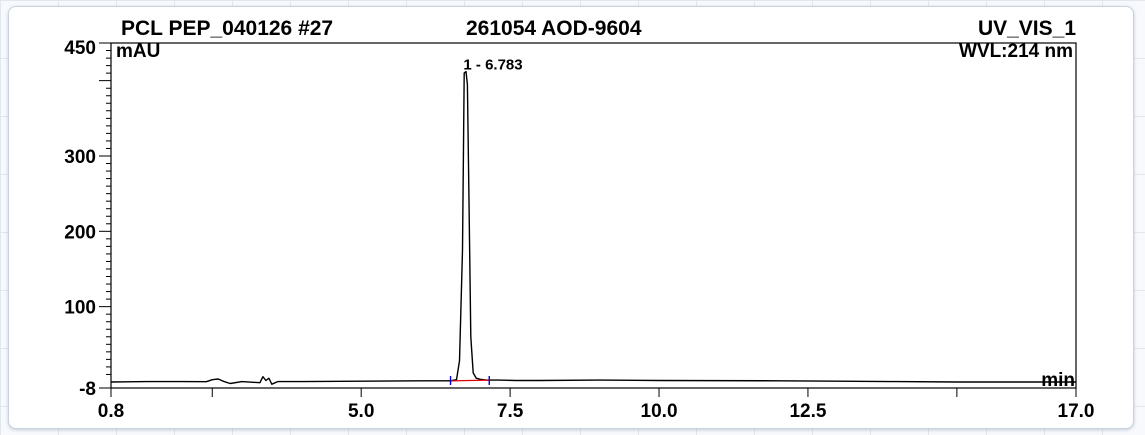 This screenshot has width=1145, height=435. What do you see at coordinates (554, 28) in the screenshot?
I see `header-id: 261054 AOD-9604` at bounding box center [554, 28].